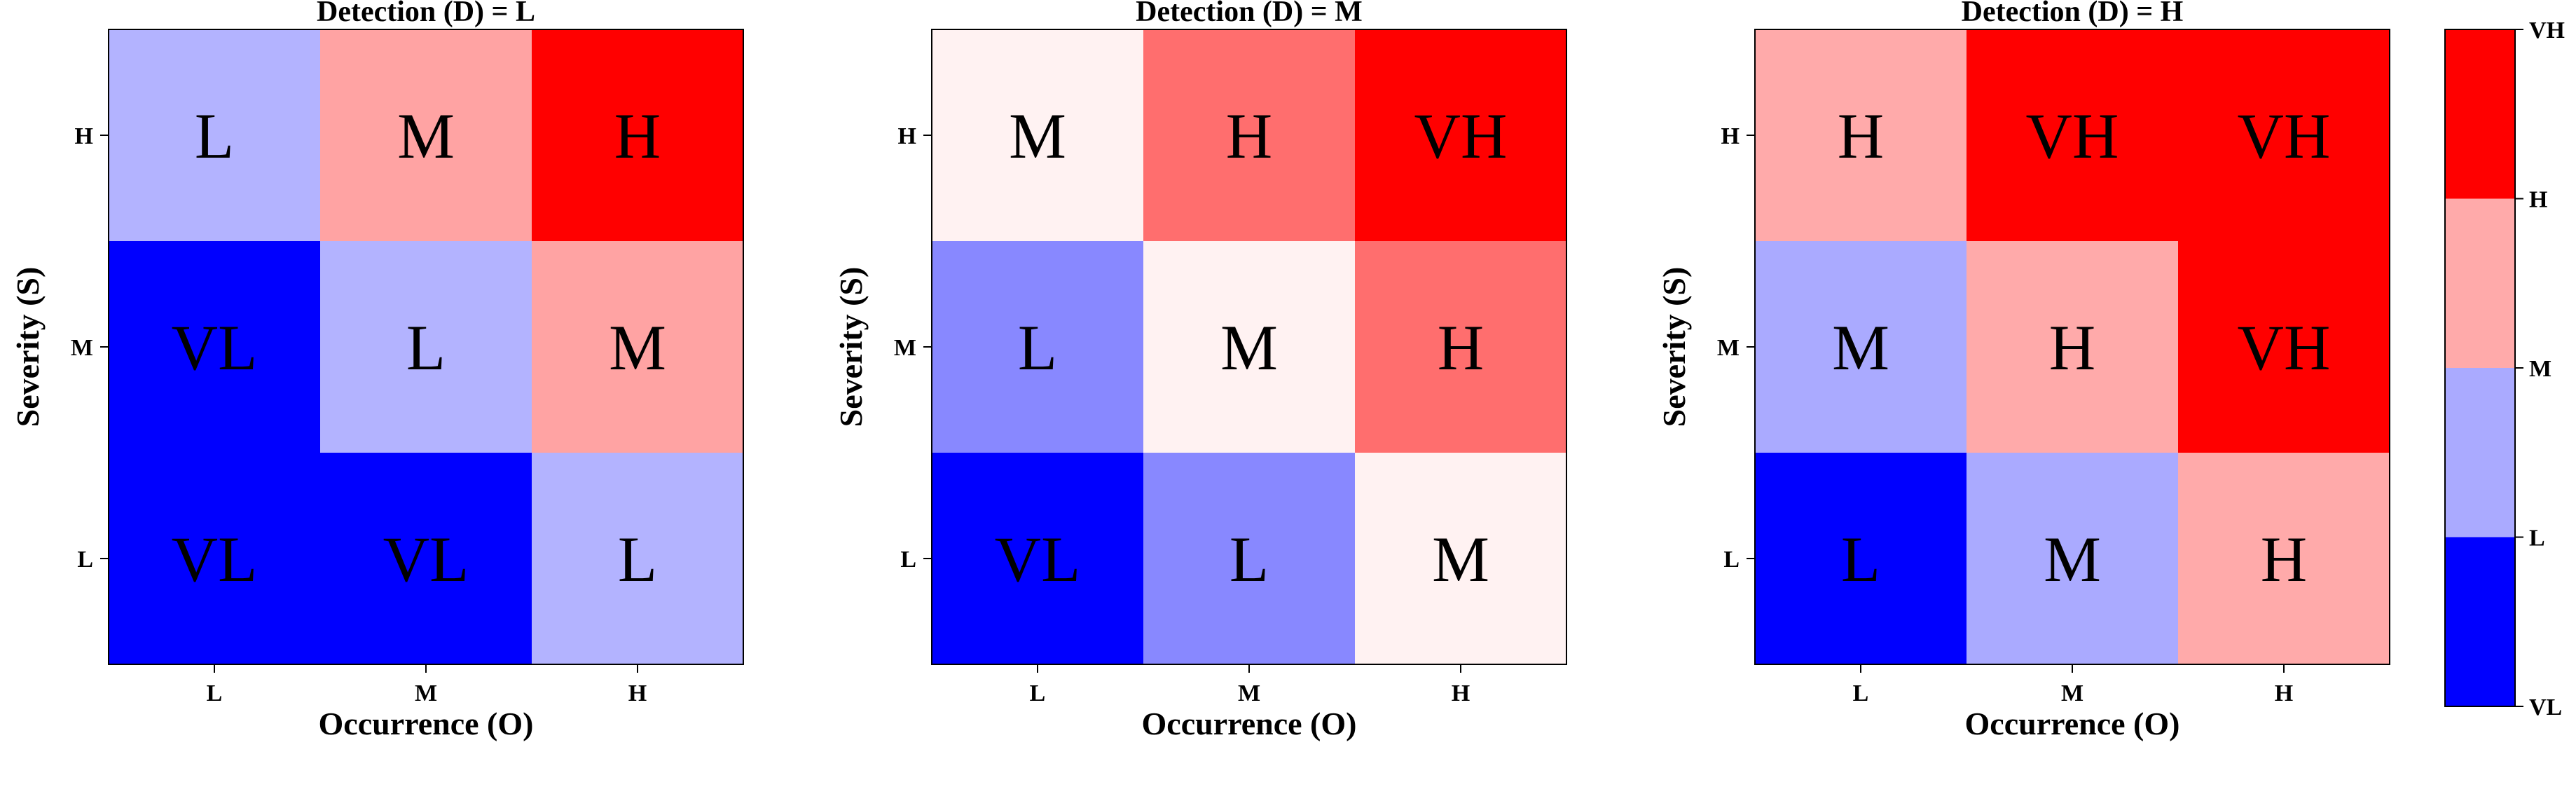  Describe the element at coordinates (2547, 31) in the screenshot. I see `colorbar-tick-label: VH` at that location.